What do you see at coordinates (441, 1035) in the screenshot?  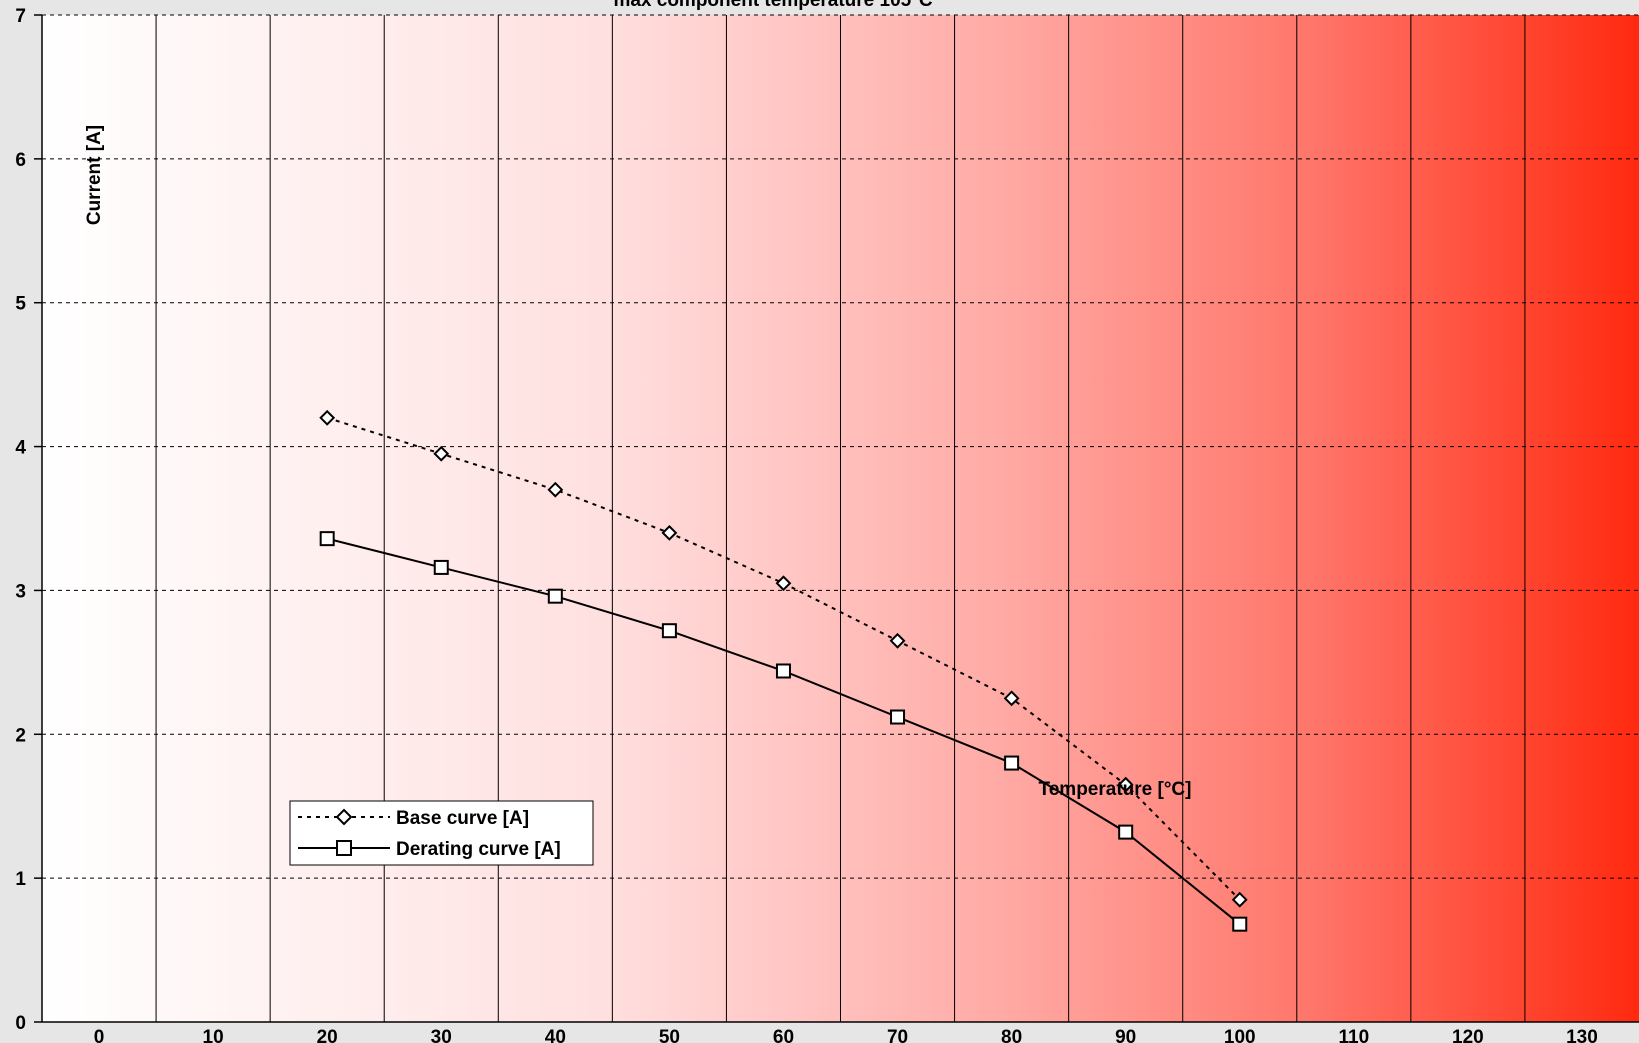 I see `x-tick-label: 30` at bounding box center [441, 1035].